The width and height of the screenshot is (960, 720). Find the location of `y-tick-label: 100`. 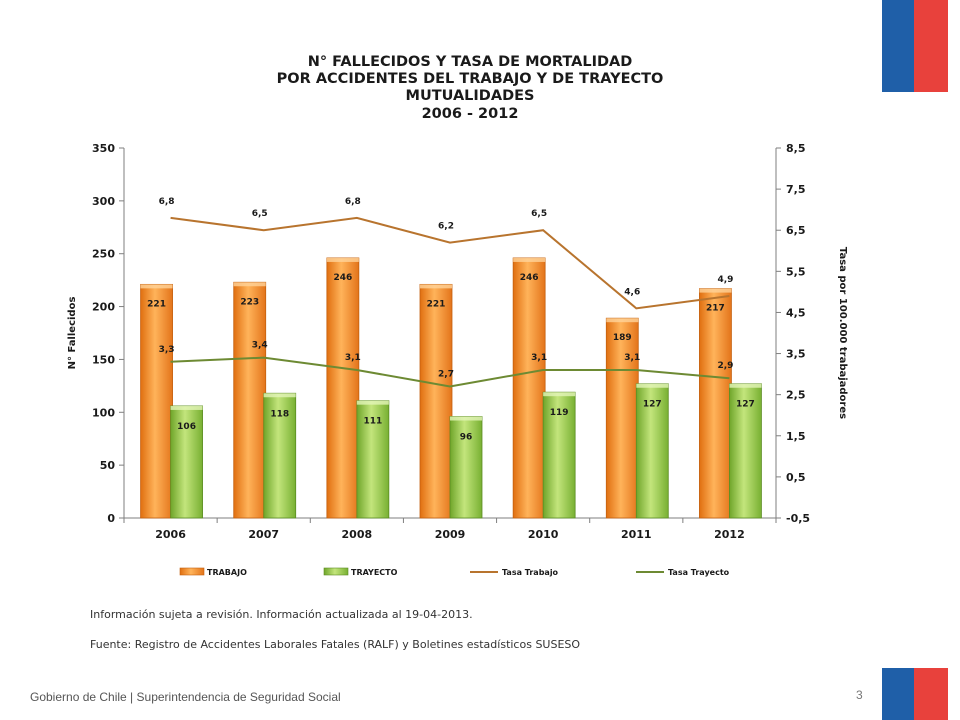

y-tick-label: 100 is located at coordinates (103, 412).